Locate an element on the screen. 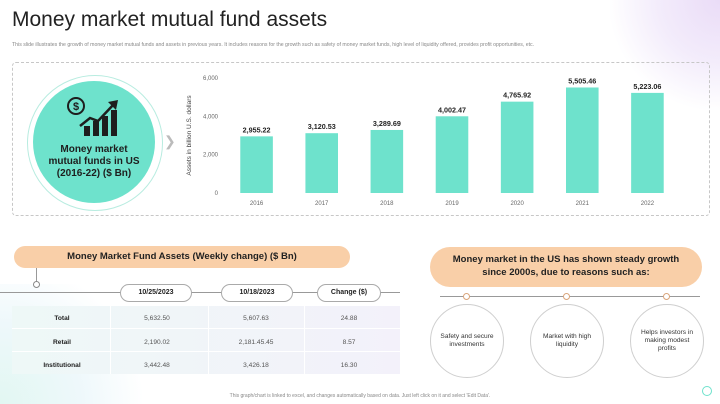 The image size is (720, 404). x-tick-label: 2022 is located at coordinates (648, 204).